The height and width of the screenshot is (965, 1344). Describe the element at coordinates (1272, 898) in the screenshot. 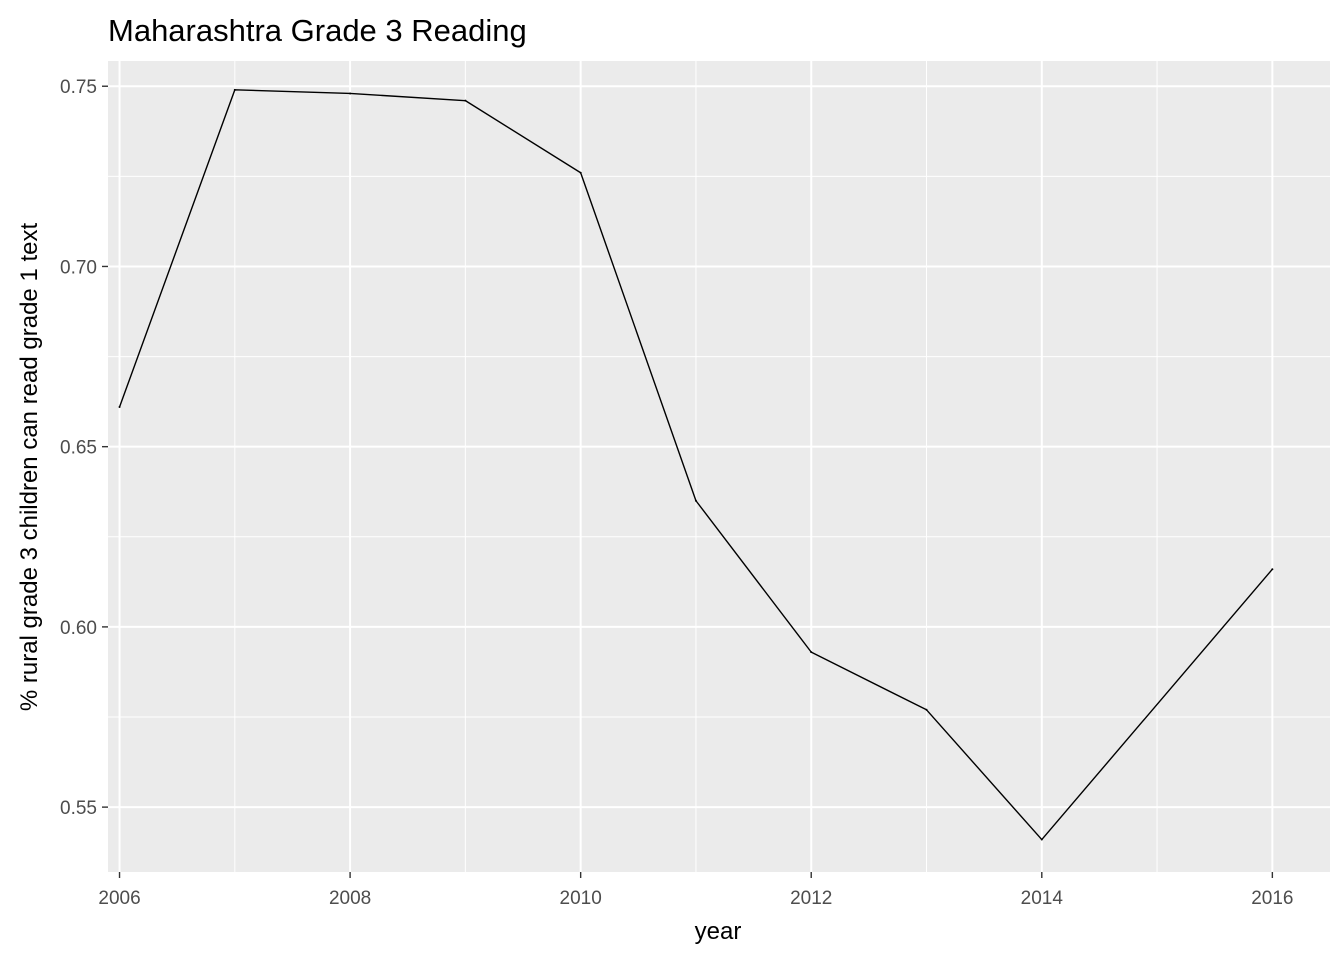

I see `x-tick-label: 2016` at that location.